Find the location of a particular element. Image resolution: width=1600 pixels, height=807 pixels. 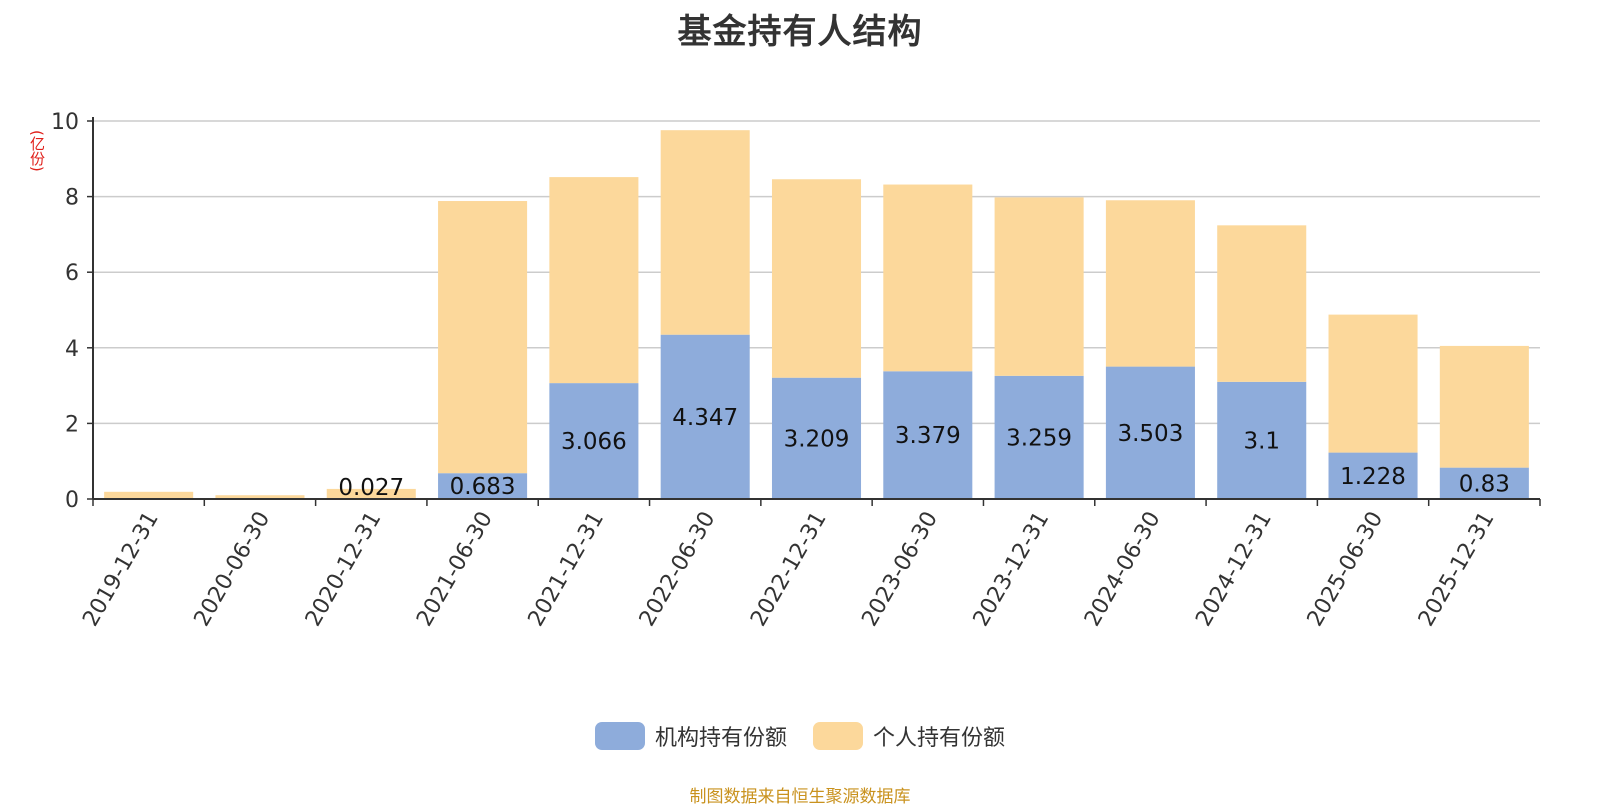

y-tick-label: 2 is located at coordinates (72, 424).